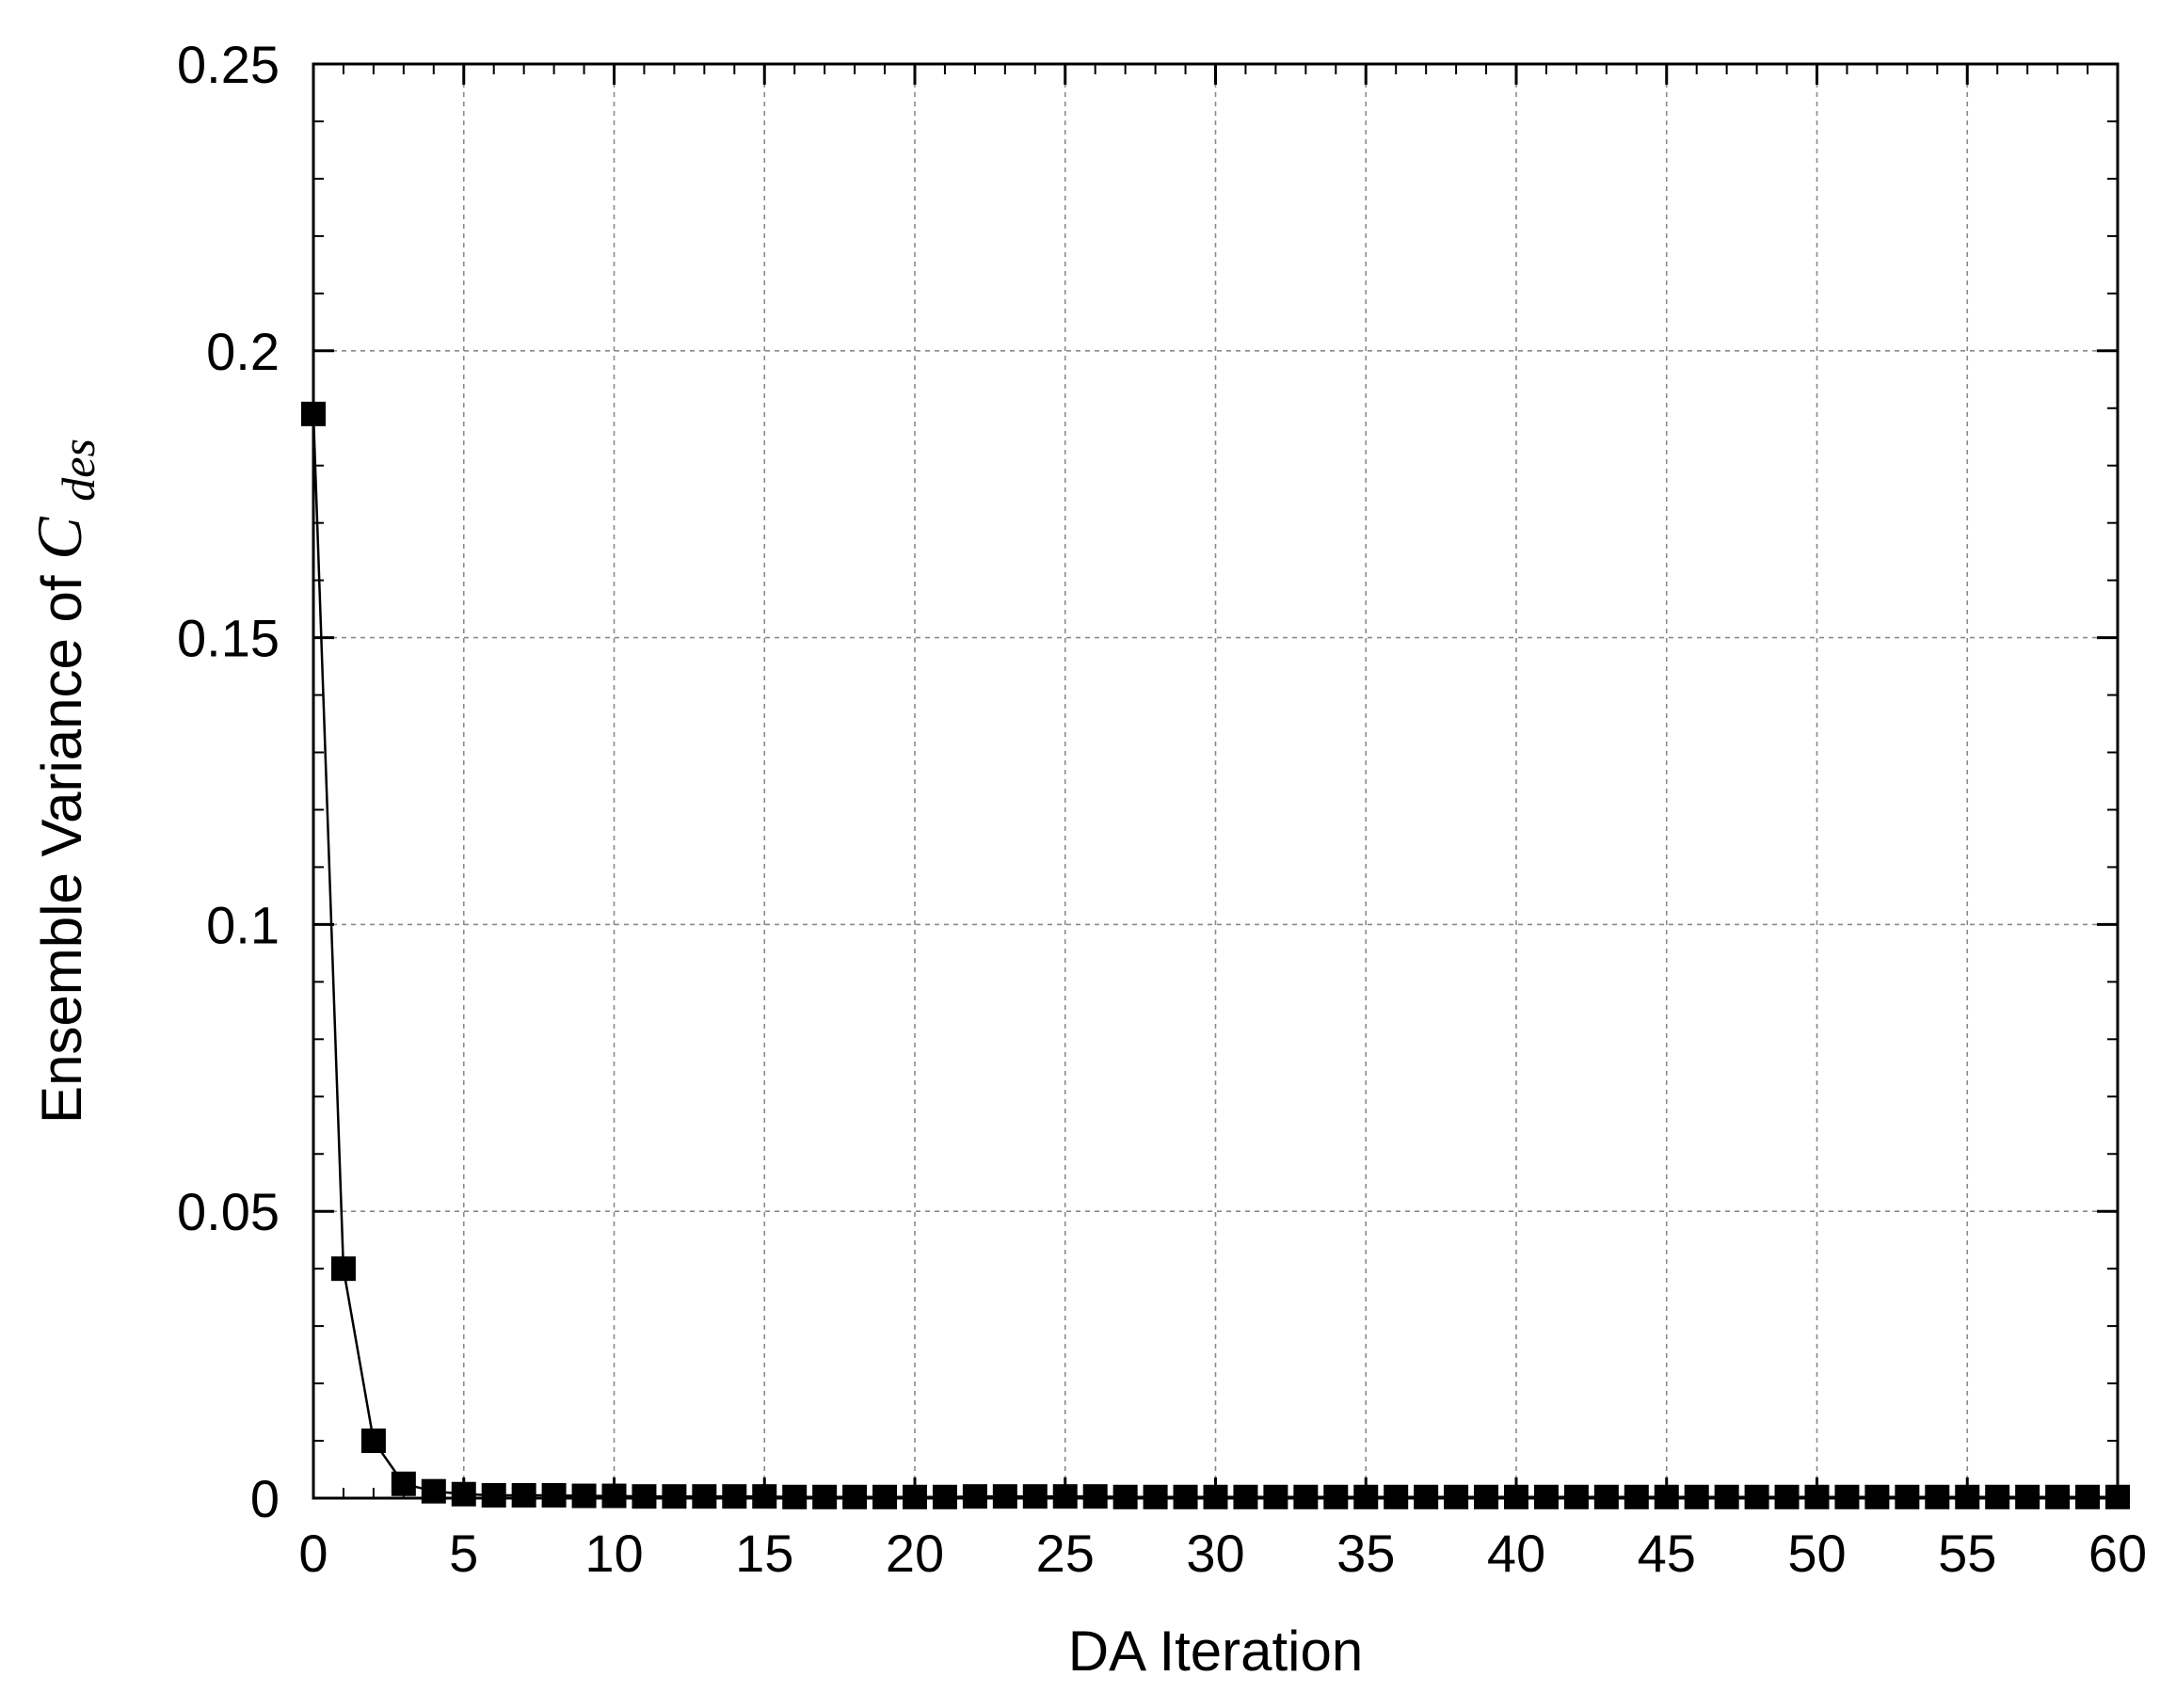 This screenshot has width=2160, height=1708. I want to click on x-tick-label: 5, so click(463, 1553).